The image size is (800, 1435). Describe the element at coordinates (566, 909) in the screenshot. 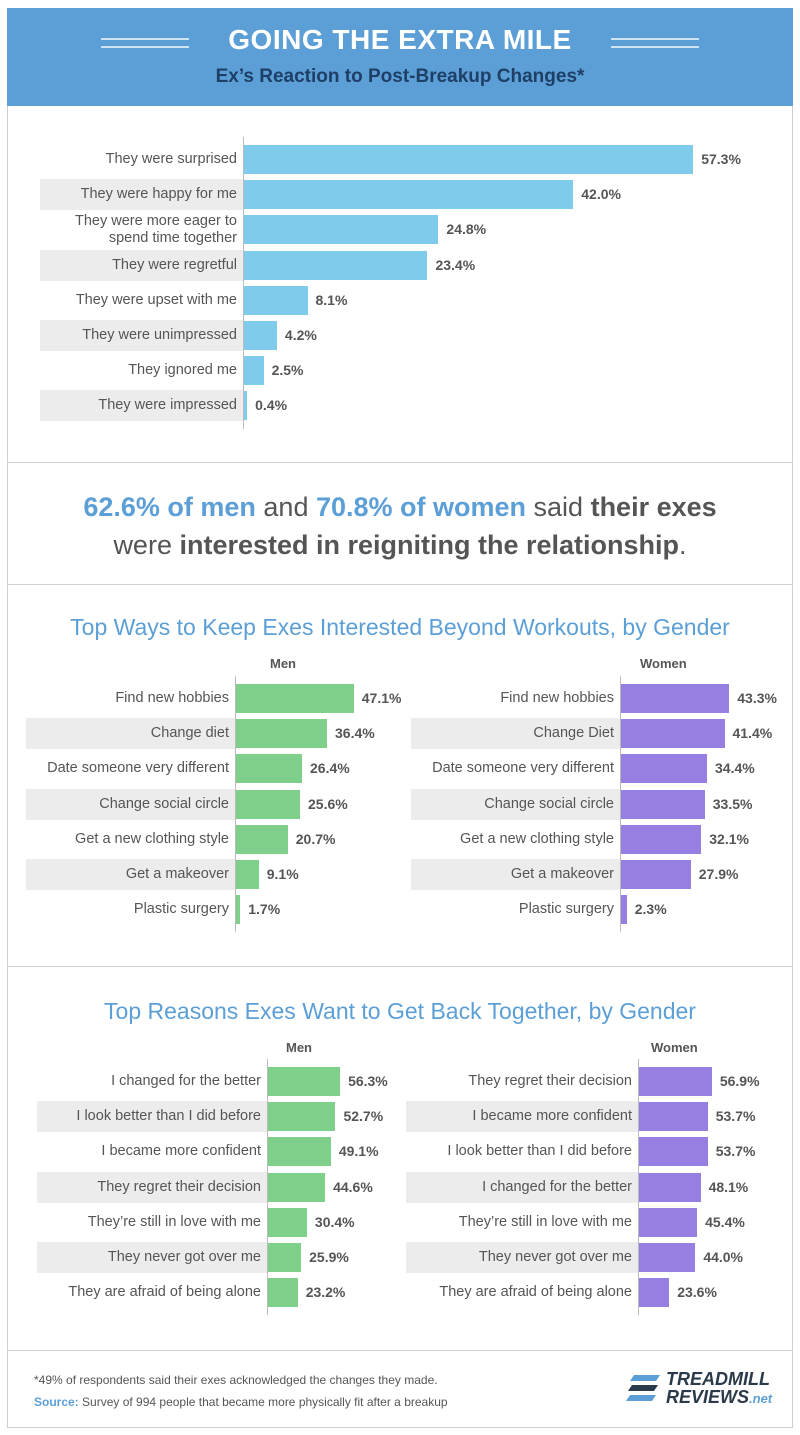

I see `ways-women-category-label: Plastic surgery` at that location.